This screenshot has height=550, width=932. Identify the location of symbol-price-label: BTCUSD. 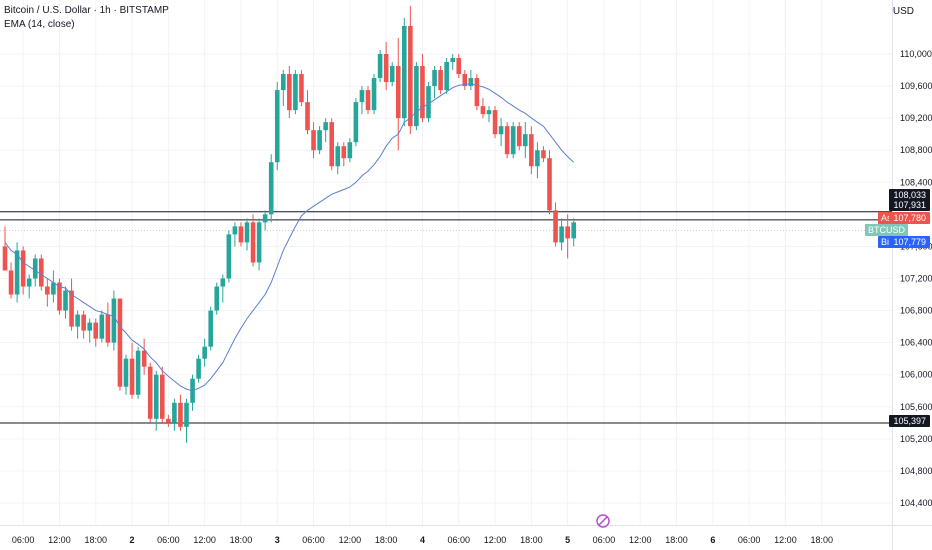
(887, 230).